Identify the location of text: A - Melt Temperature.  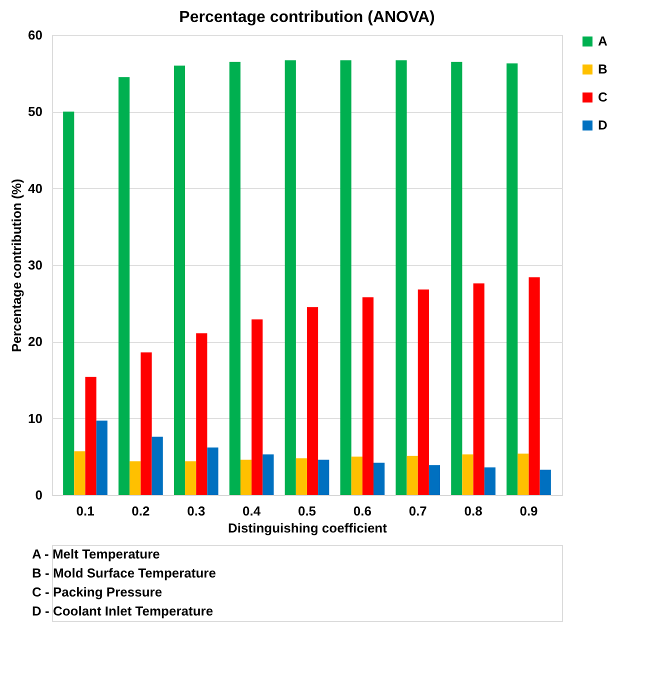
(96, 554).